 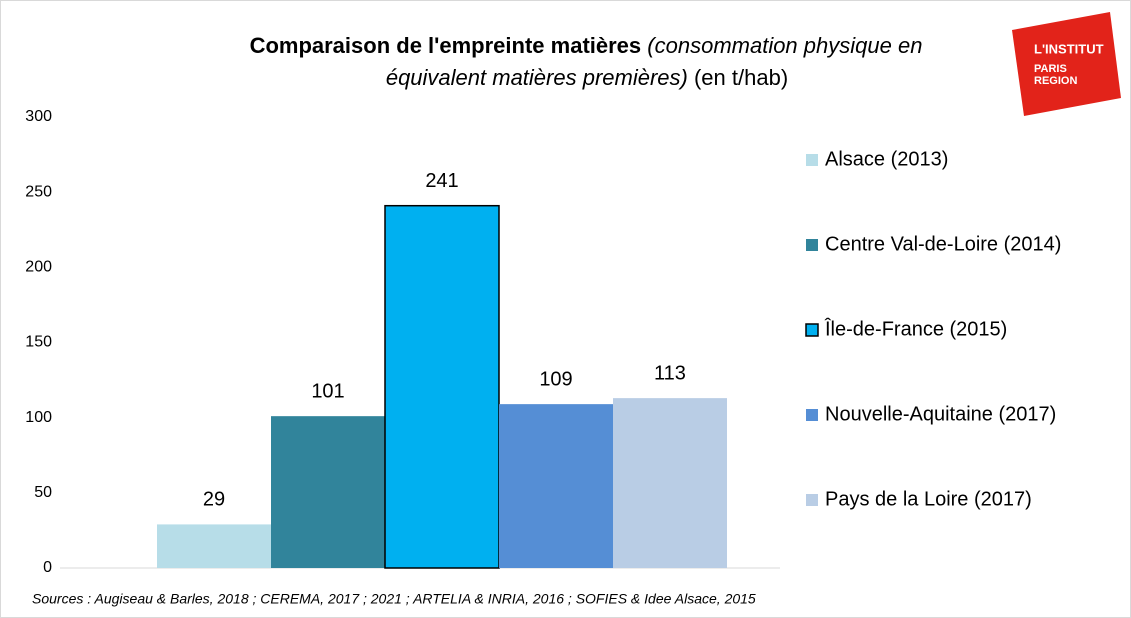 What do you see at coordinates (915, 328) in the screenshot?
I see `legend-label: Île-de-France (2015)` at bounding box center [915, 328].